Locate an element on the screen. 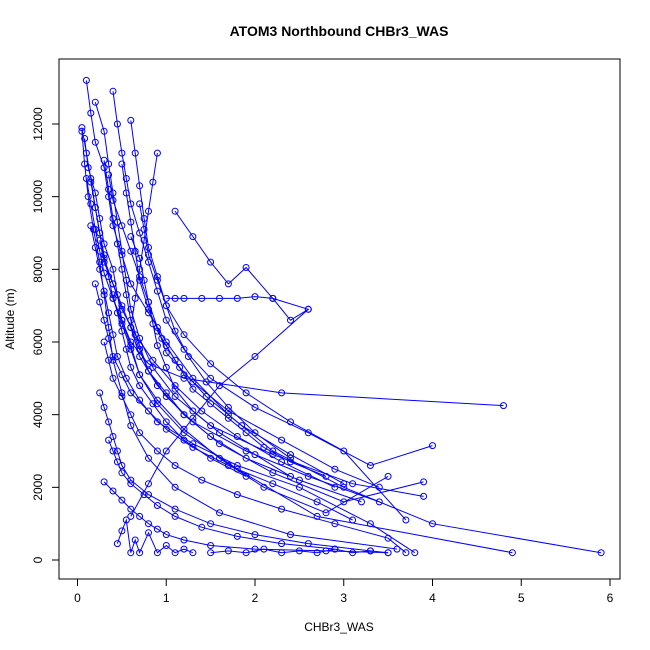  y-axis-label: Altitude (m) is located at coordinates (10, 318).